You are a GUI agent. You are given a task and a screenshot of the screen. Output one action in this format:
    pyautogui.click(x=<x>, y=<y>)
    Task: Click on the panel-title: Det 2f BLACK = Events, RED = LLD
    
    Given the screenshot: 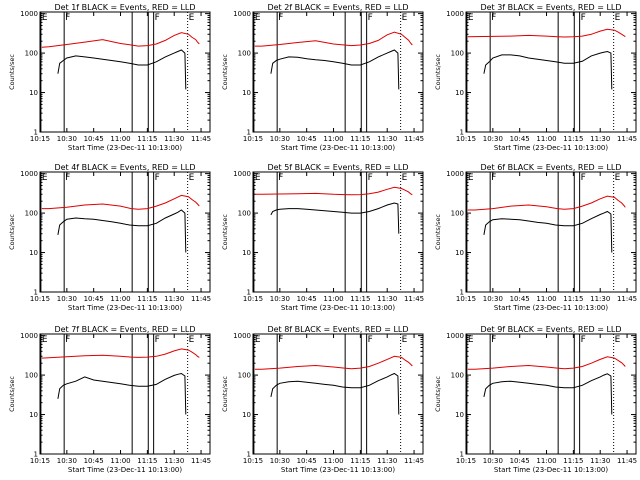 What is the action you would take?
    pyautogui.click(x=337, y=7)
    